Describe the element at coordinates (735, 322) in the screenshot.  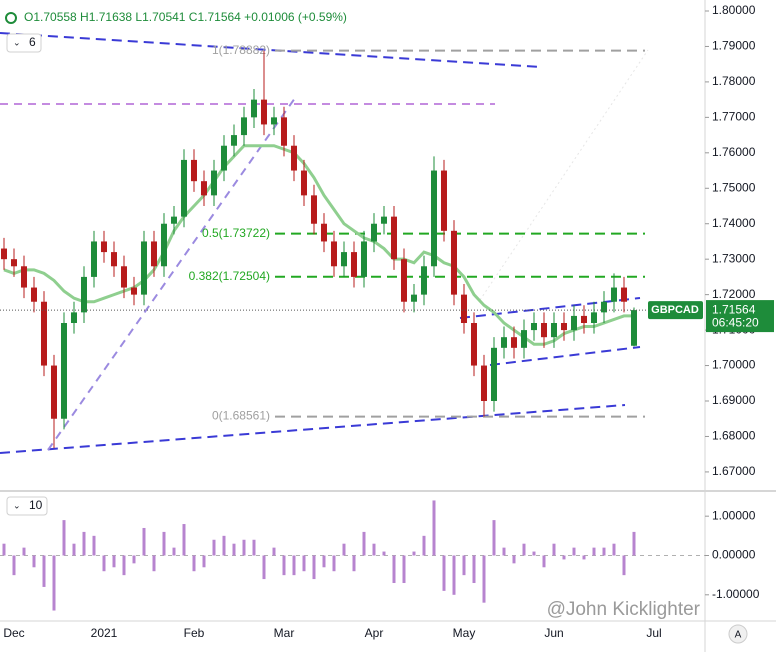
I see `countdown-label: 06:45:20` at that location.